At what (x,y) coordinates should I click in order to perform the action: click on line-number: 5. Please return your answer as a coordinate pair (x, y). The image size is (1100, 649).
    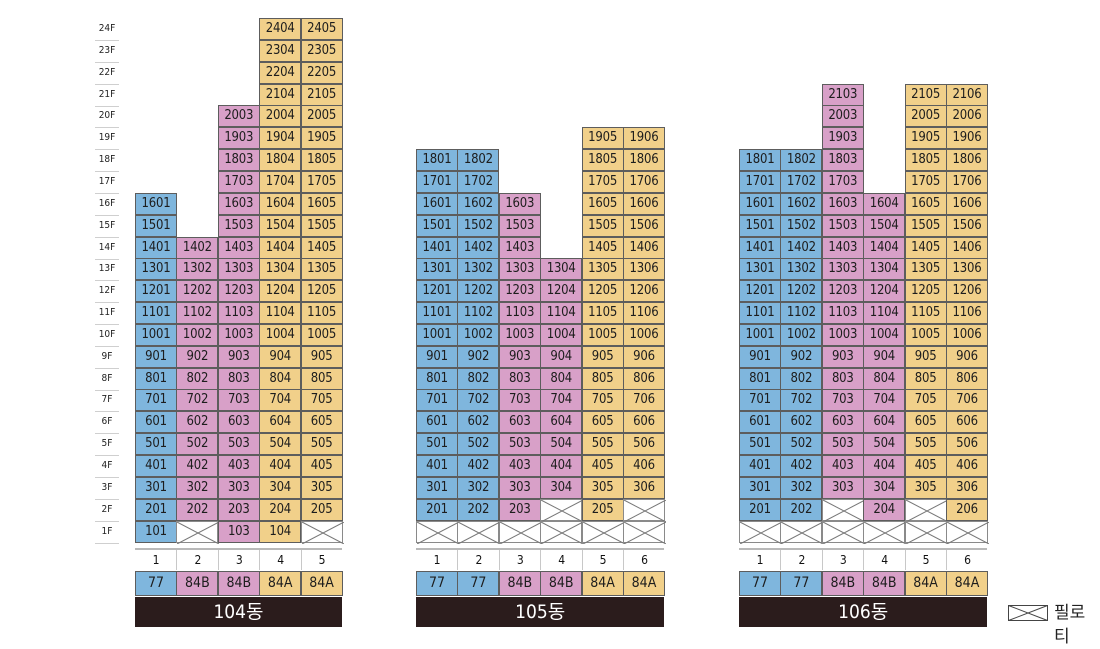
    Looking at the image, I should click on (321, 560).